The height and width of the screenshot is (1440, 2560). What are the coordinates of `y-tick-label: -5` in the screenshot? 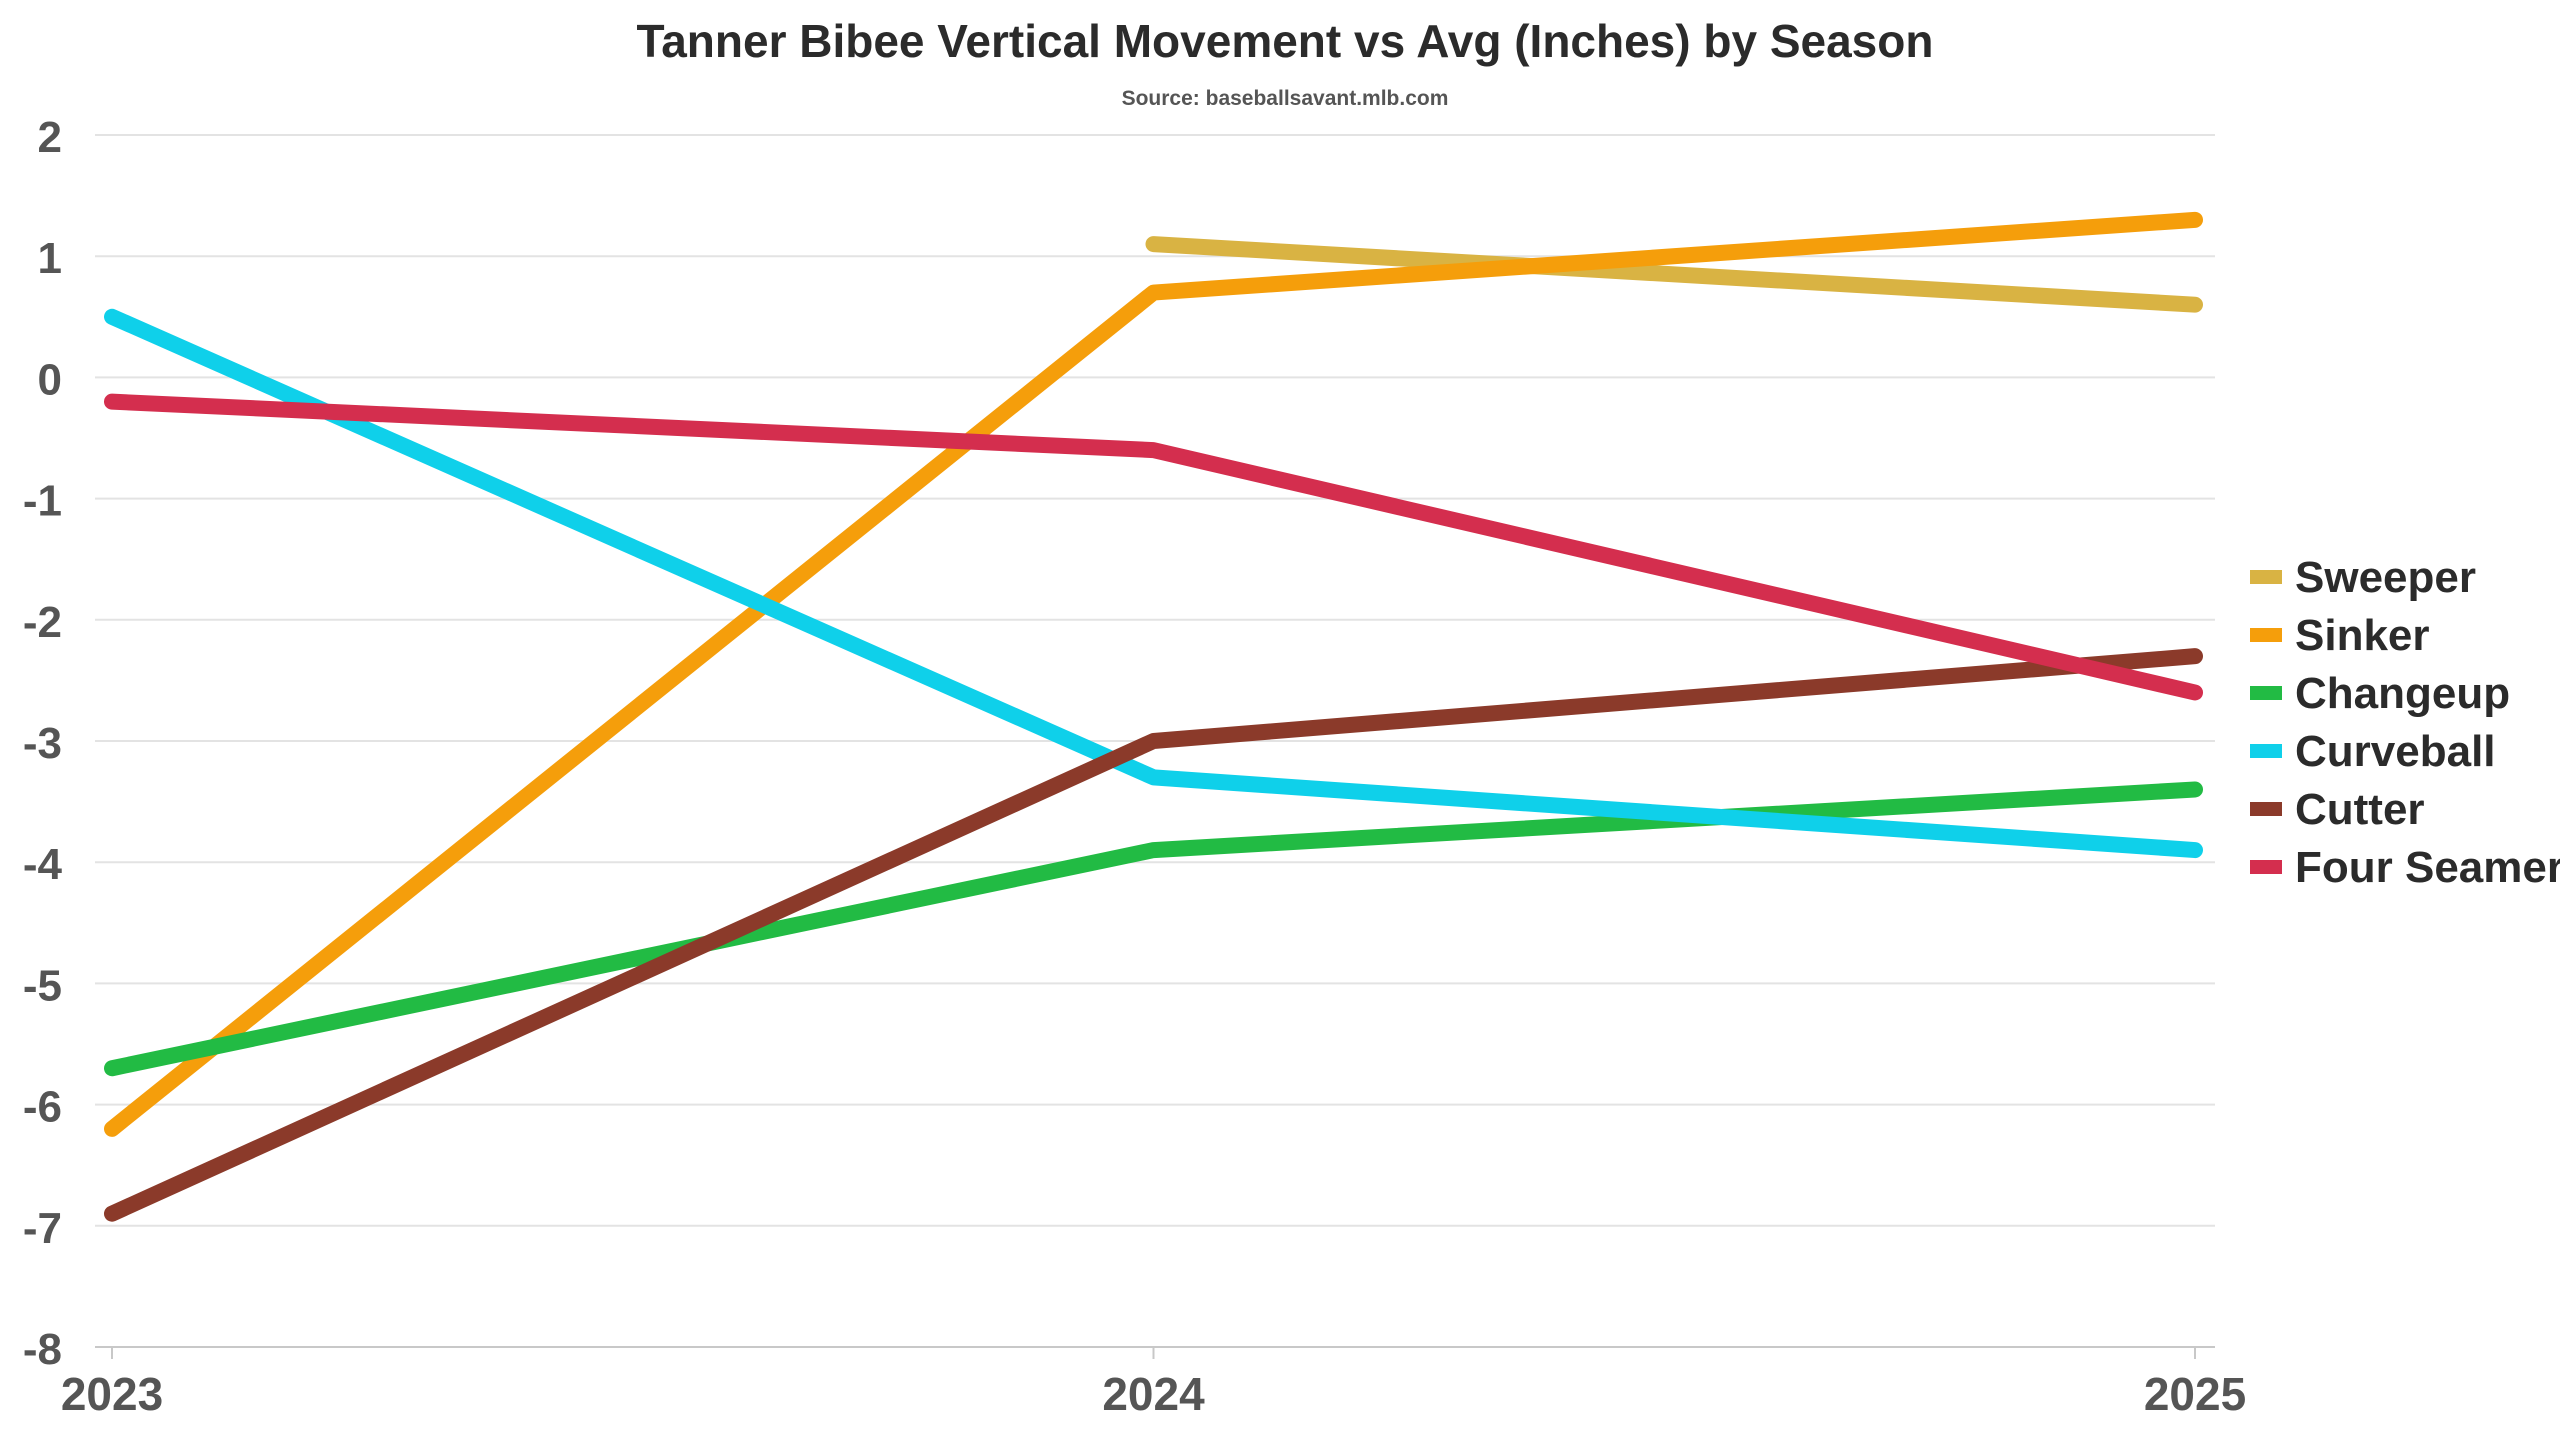 It's located at (42, 985).